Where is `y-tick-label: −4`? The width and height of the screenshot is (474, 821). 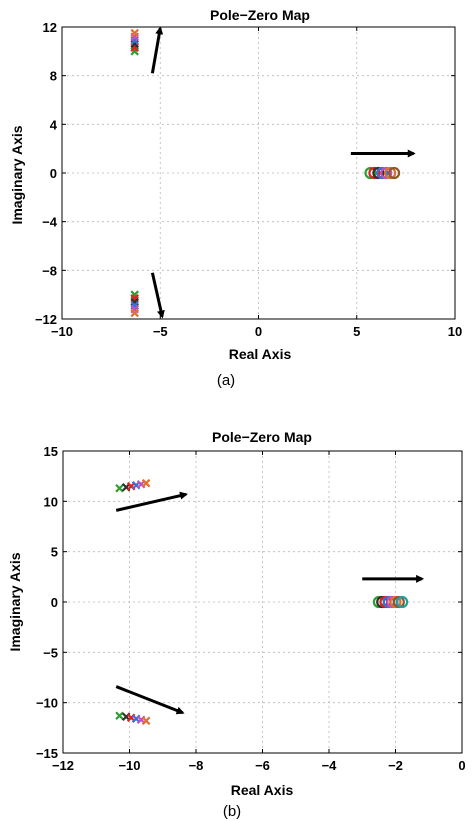
y-tick-label: −4 is located at coordinates (50, 222).